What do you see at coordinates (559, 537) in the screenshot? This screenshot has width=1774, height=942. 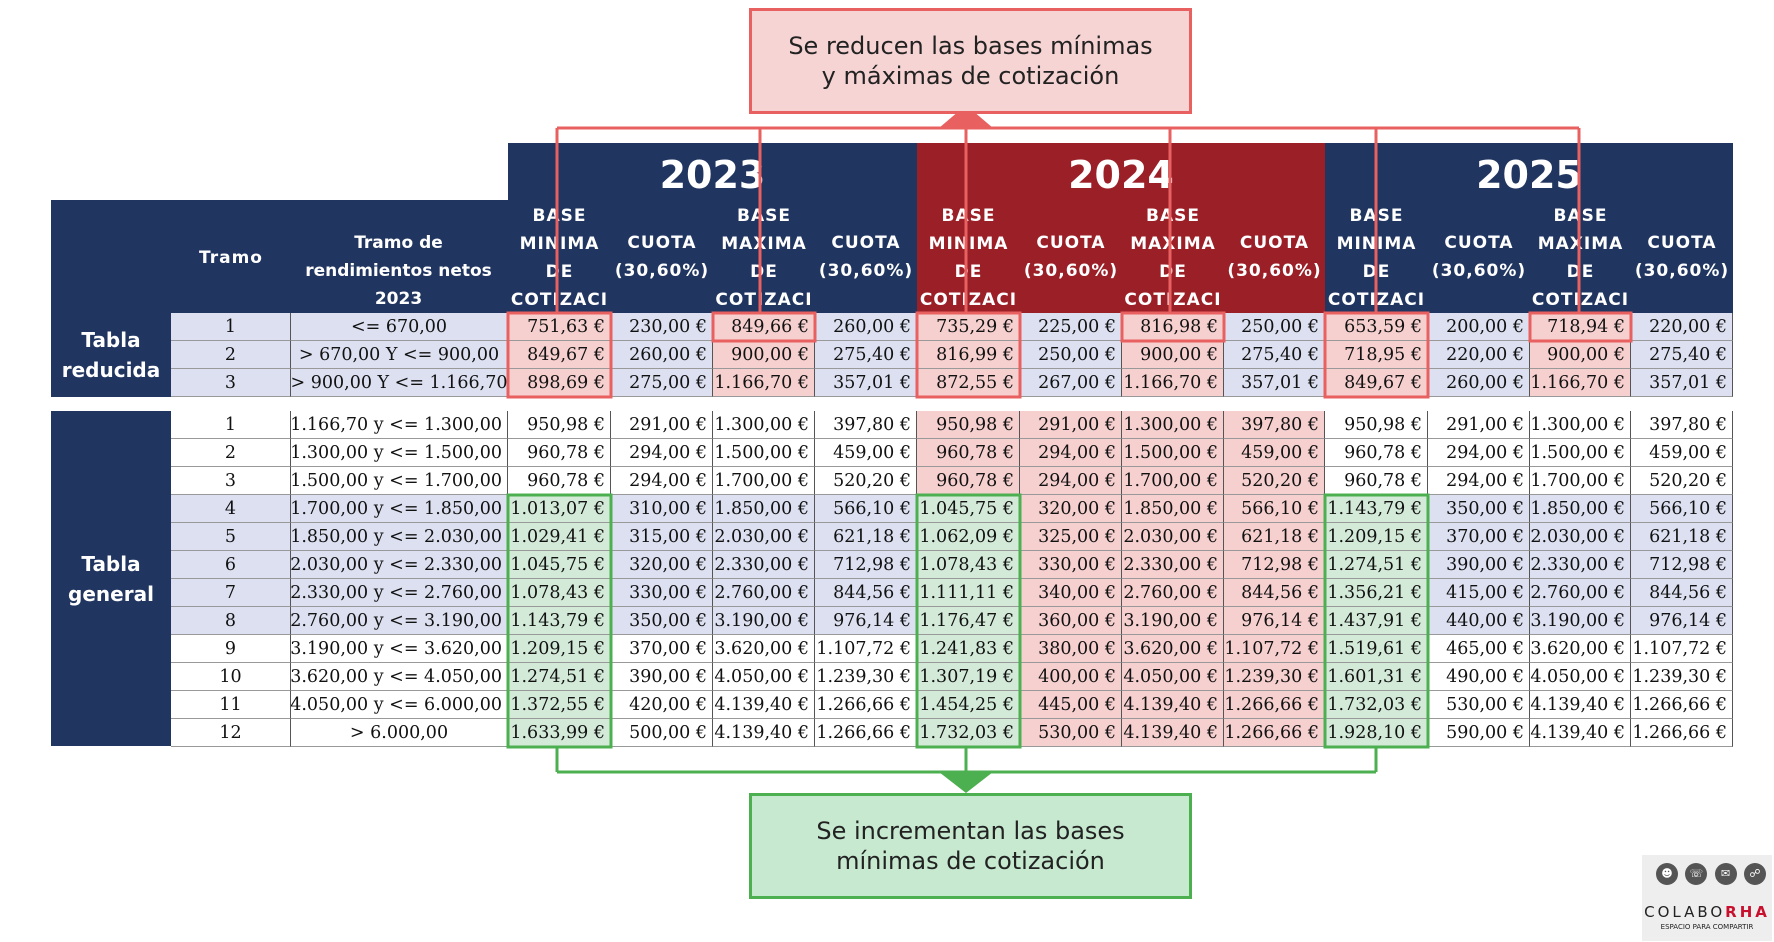 I see `cell-value: 1.029,41 €` at bounding box center [559, 537].